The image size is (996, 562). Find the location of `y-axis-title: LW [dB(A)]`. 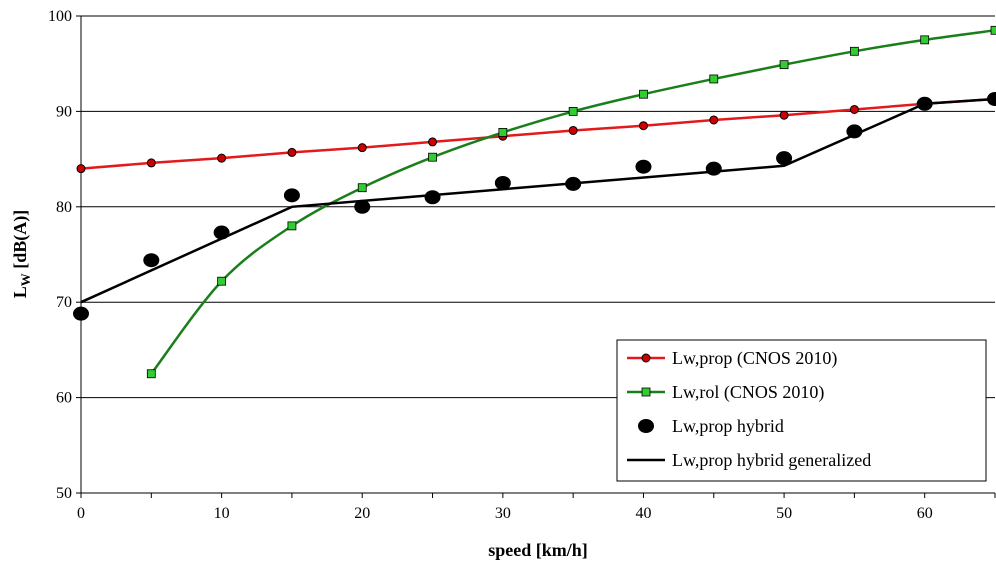

y-axis-title: LW [dB(A)] is located at coordinates (21, 254).